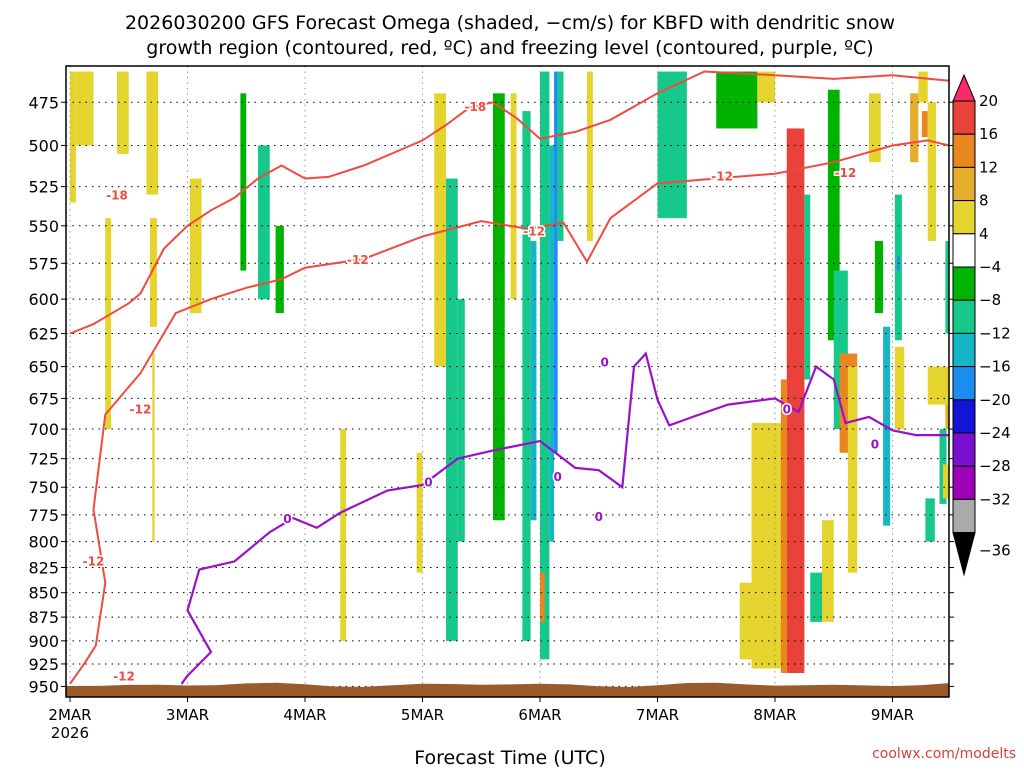 This screenshot has height=772, width=1024. What do you see at coordinates (995, 400) in the screenshot?
I see `colorbar-label-9: −20` at bounding box center [995, 400].